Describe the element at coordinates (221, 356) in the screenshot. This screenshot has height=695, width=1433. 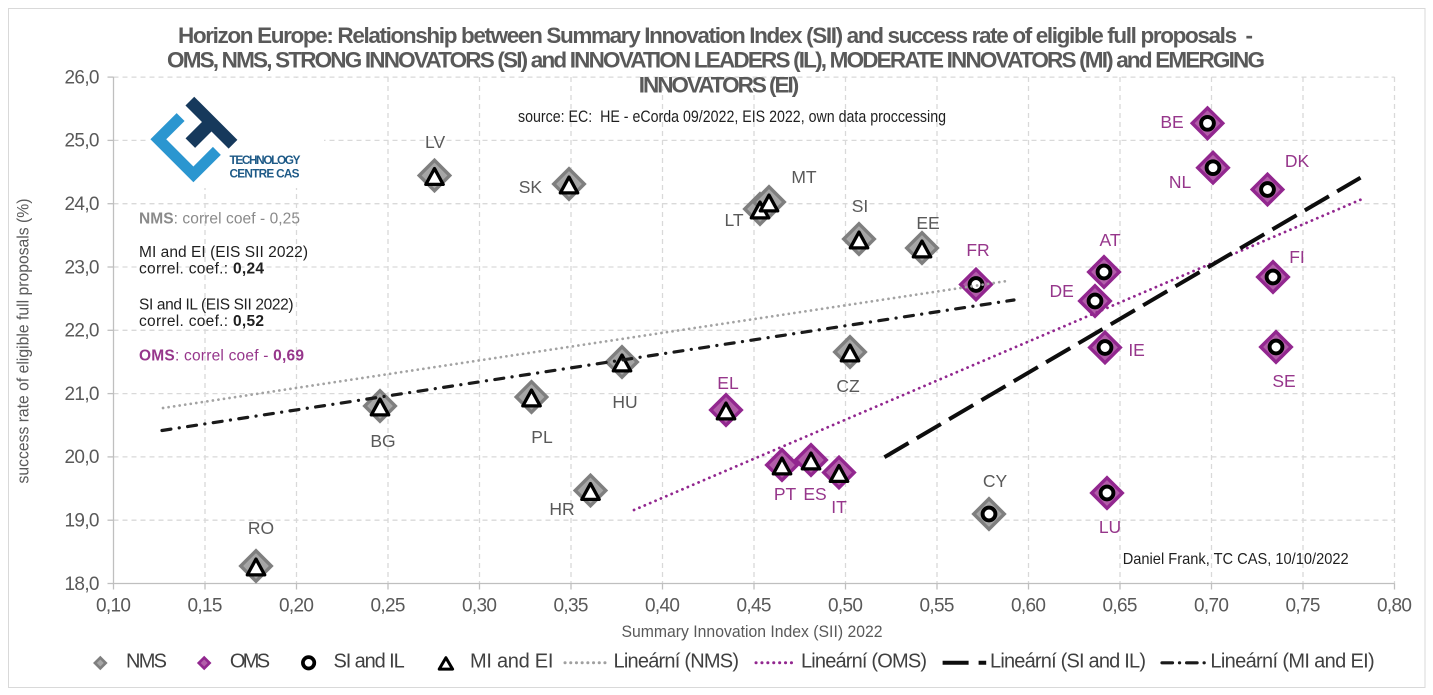
I see `svg-text: OMS: correl coef - 0,69` at that location.